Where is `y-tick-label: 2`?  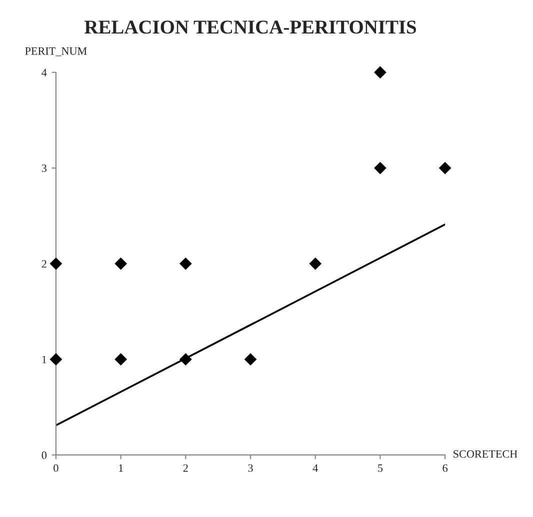 y-tick-label: 2 is located at coordinates (44, 264).